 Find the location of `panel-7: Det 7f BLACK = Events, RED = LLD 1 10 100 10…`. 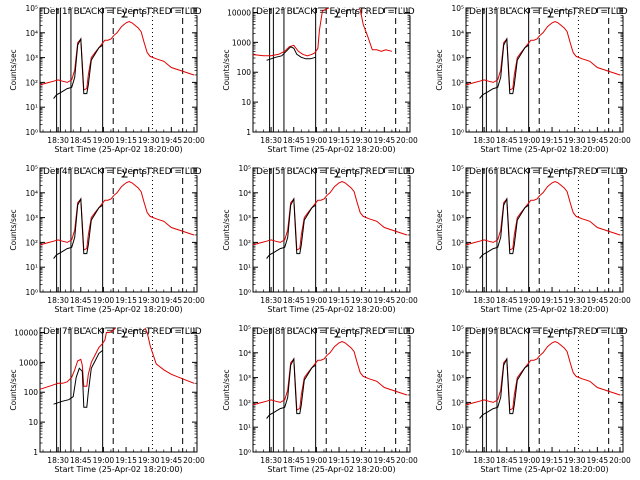

panel-7: Det 7f BLACK = Events, RED = LLD 1 10 100 10… is located at coordinates (107, 400).